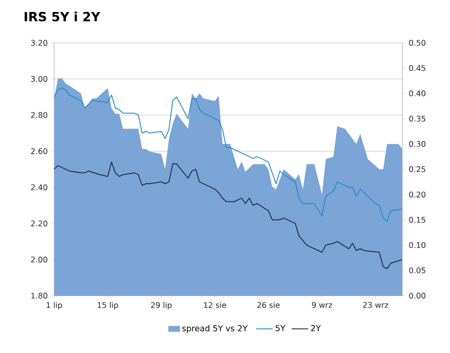 The height and width of the screenshot is (353, 450). I want to click on legend-label: 5Y, so click(281, 328).